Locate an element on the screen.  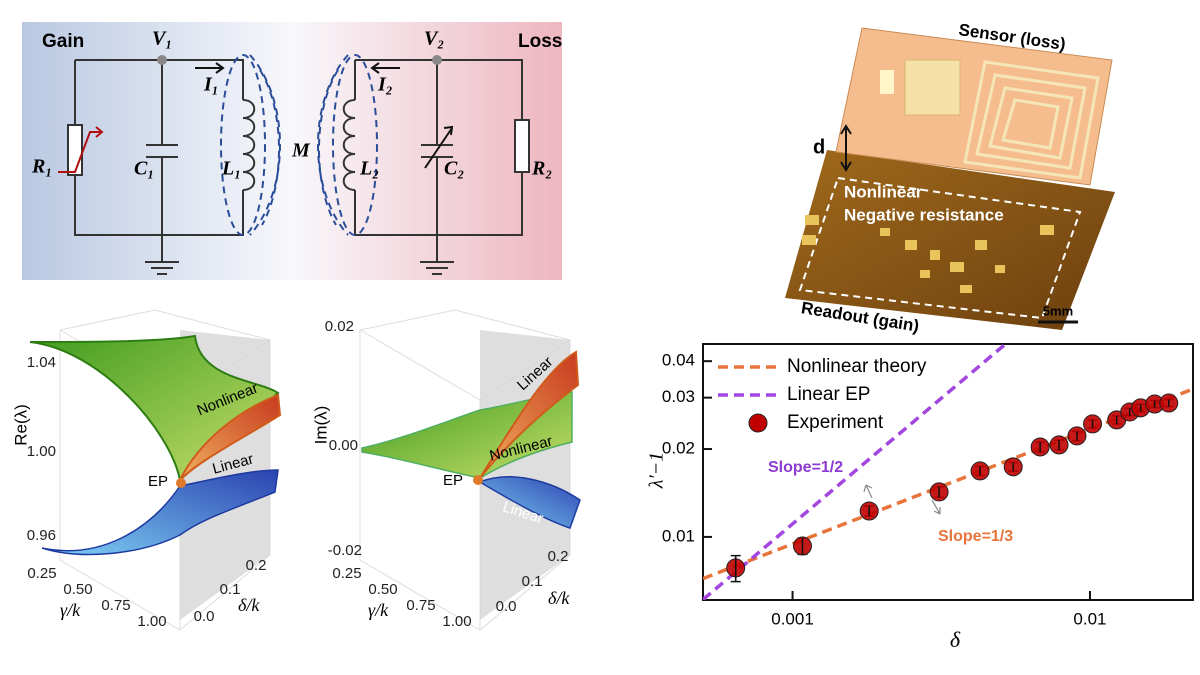
y-tick-label: 0.04 is located at coordinates (678, 360).